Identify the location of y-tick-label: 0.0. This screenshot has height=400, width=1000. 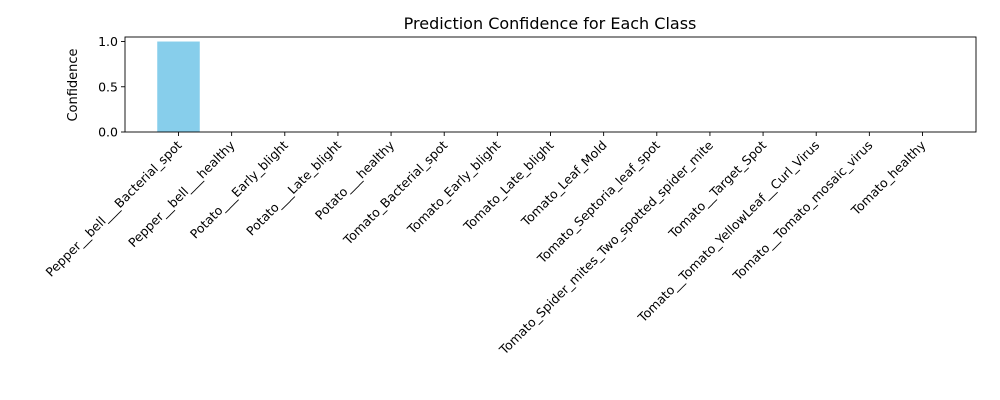
(108, 132).